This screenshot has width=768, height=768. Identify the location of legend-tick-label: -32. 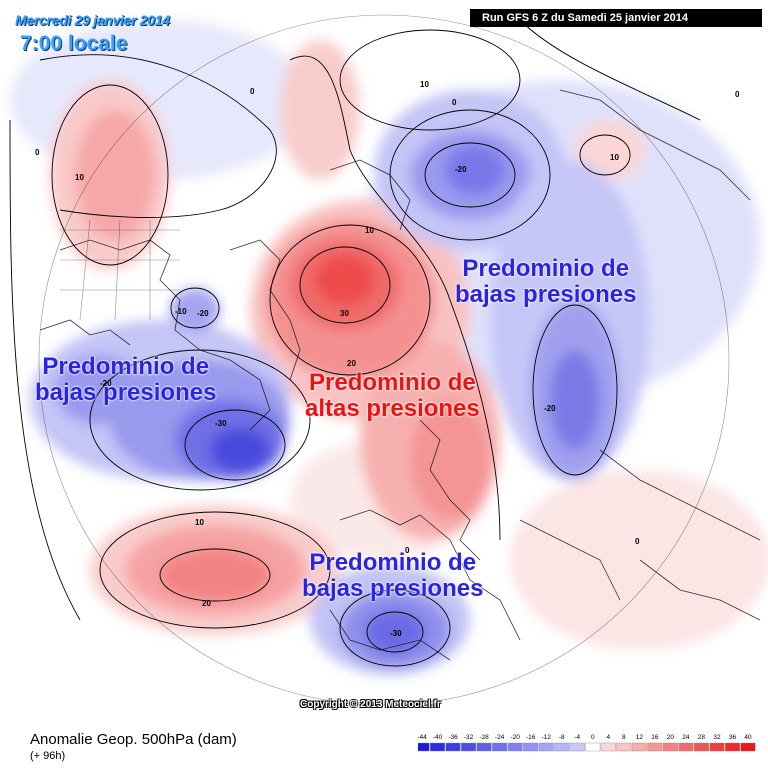
(469, 737).